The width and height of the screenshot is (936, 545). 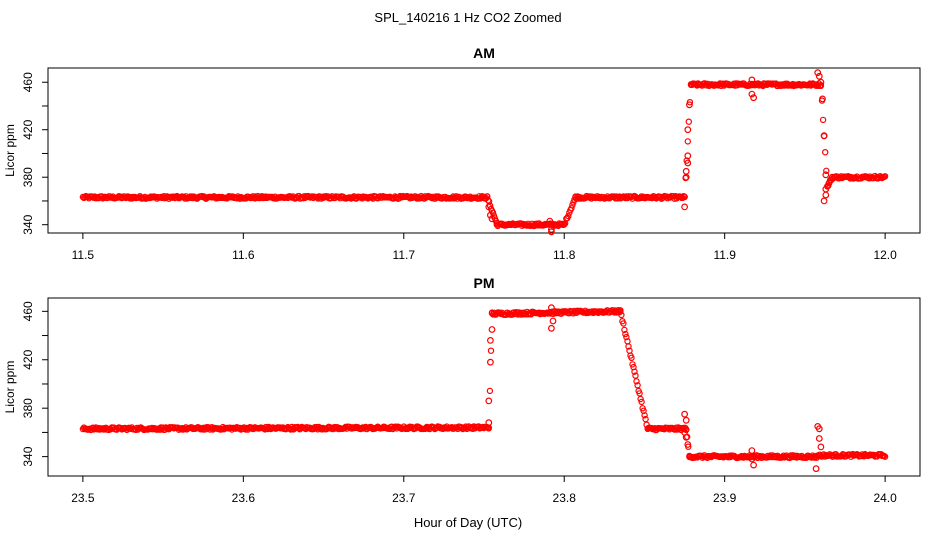 I want to click on y-tick-label: 420, so click(x=28, y=359).